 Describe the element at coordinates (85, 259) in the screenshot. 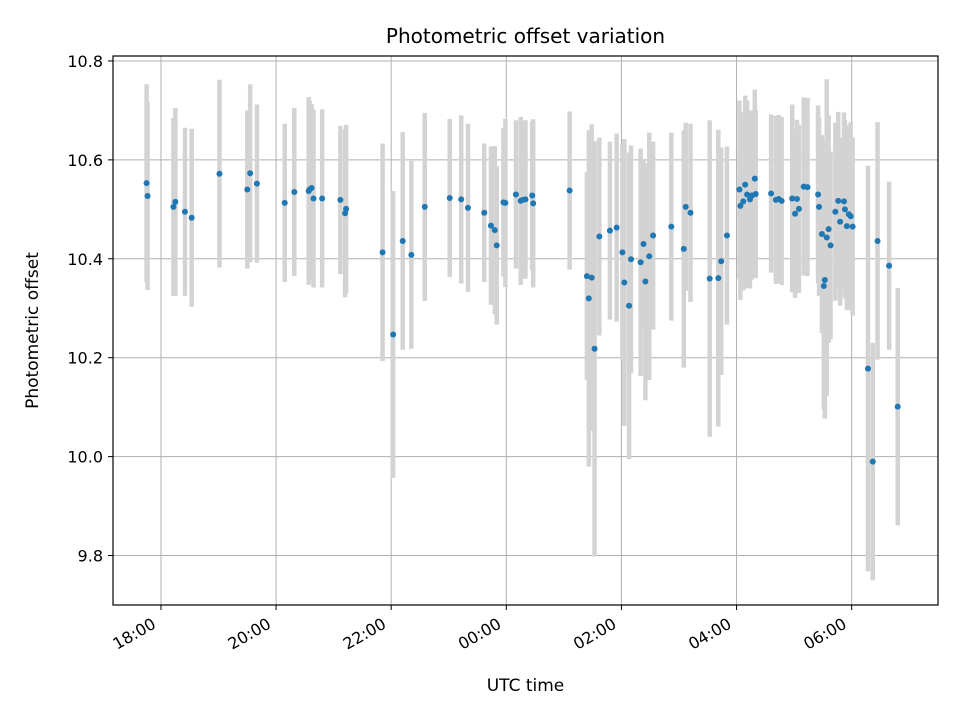

I see `y-tick-label: 10.4` at that location.